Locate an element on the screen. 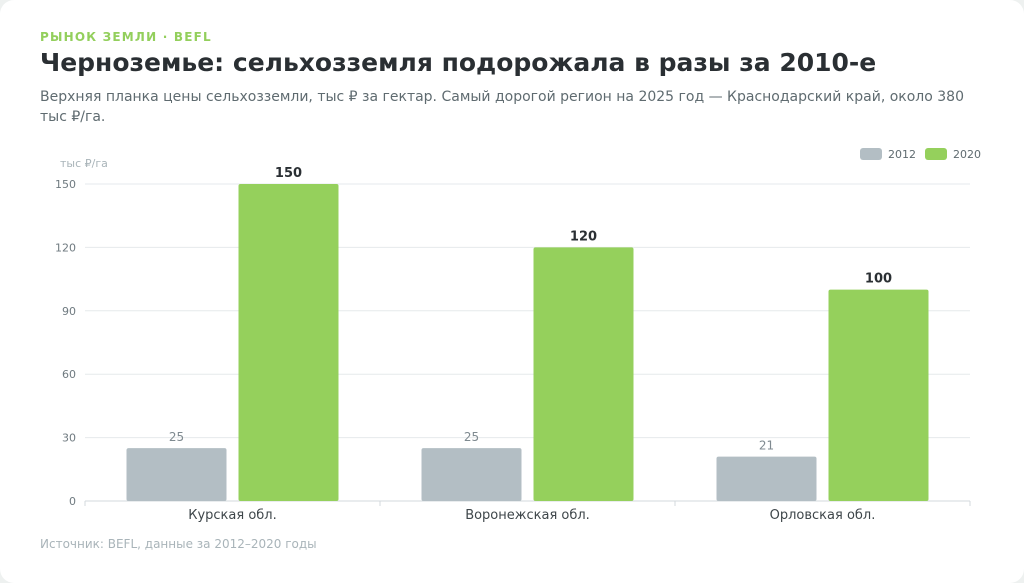  y-tick-label: 120 is located at coordinates (65, 247).